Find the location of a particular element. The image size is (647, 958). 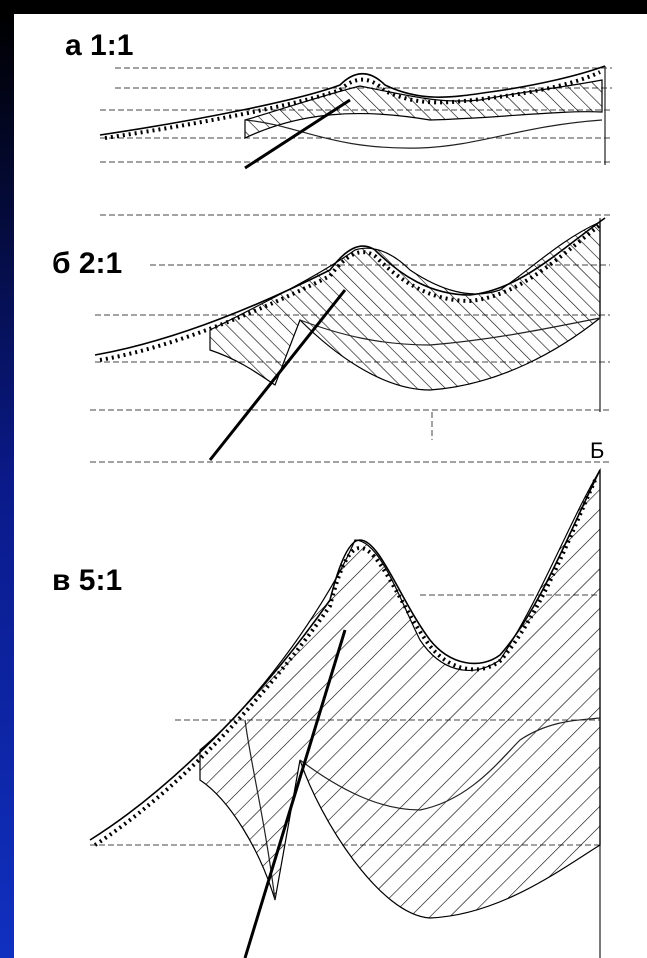

panel-label: в 5:1 is located at coordinates (87, 580).